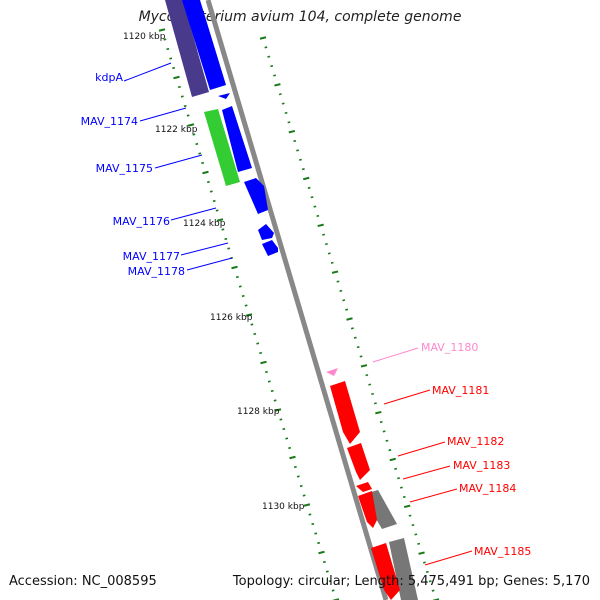 Image resolution: width=600 pixels, height=600 pixels. Describe the element at coordinates (151, 256) in the screenshot. I see `gene-label-MAV_1177: MAV_1177` at that location.